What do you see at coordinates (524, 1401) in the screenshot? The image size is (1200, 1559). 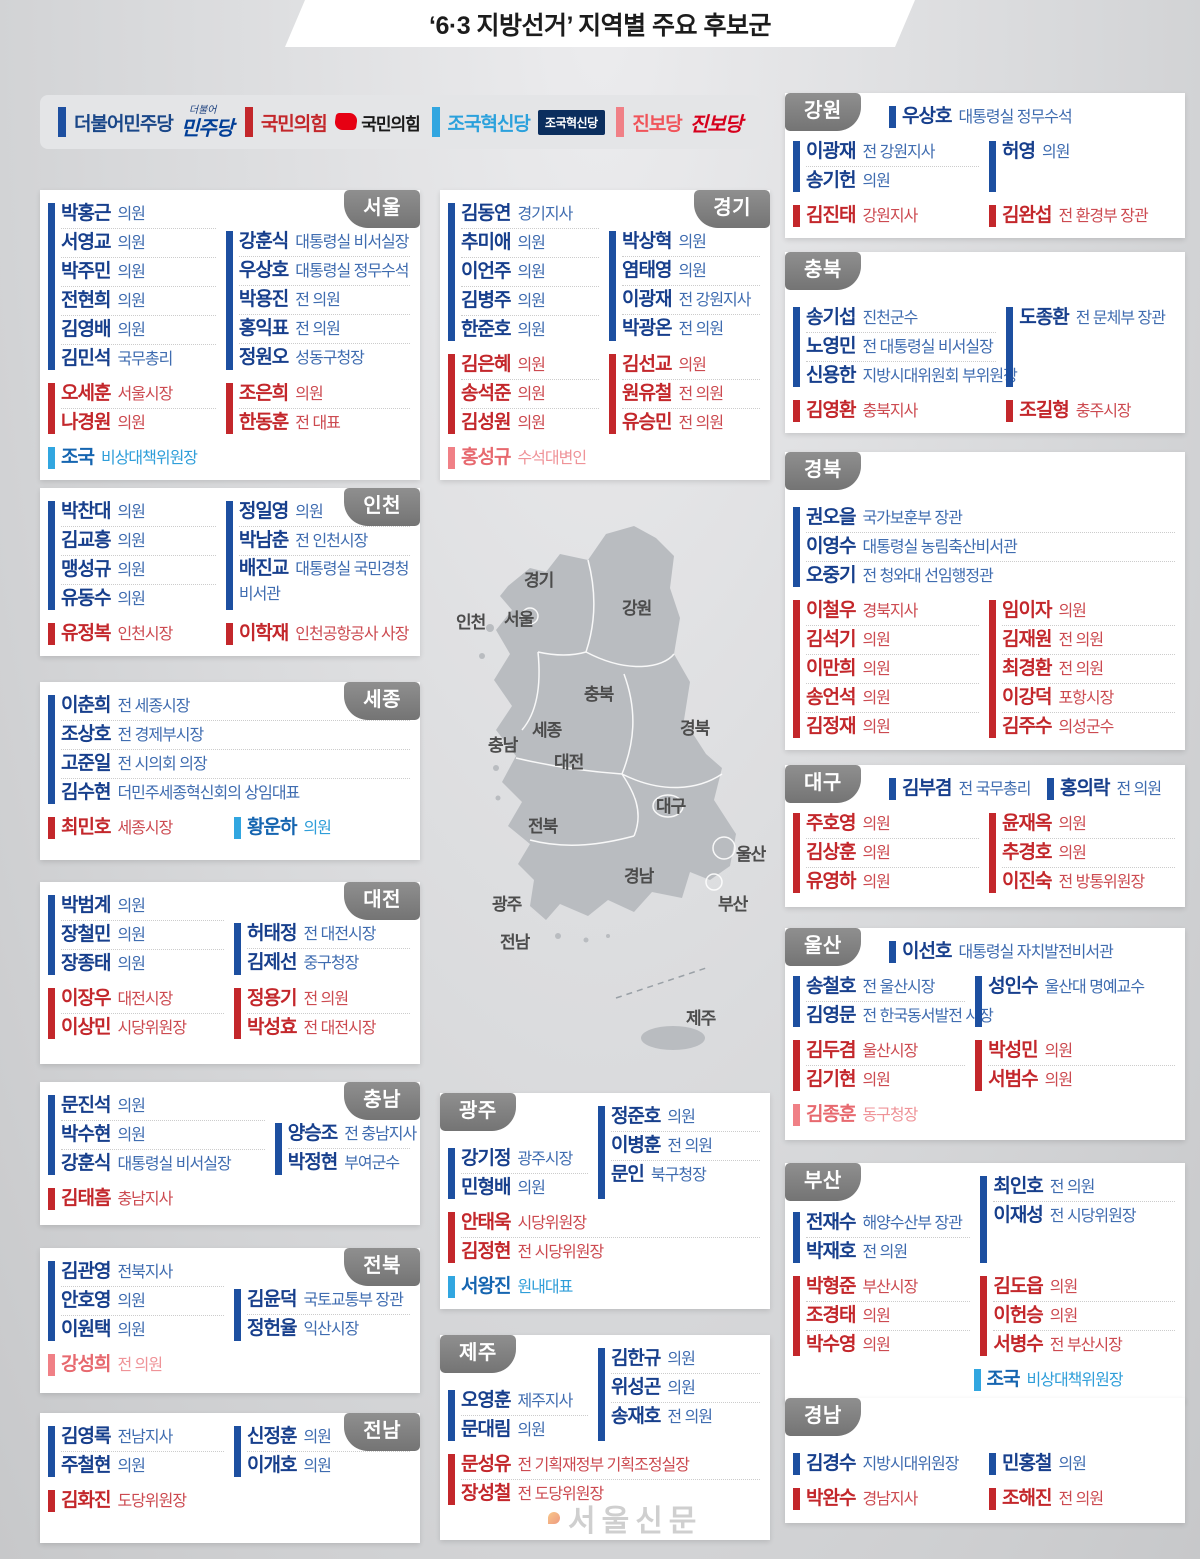 I see `candidate-row: 오영훈 제주지사` at bounding box center [524, 1401].